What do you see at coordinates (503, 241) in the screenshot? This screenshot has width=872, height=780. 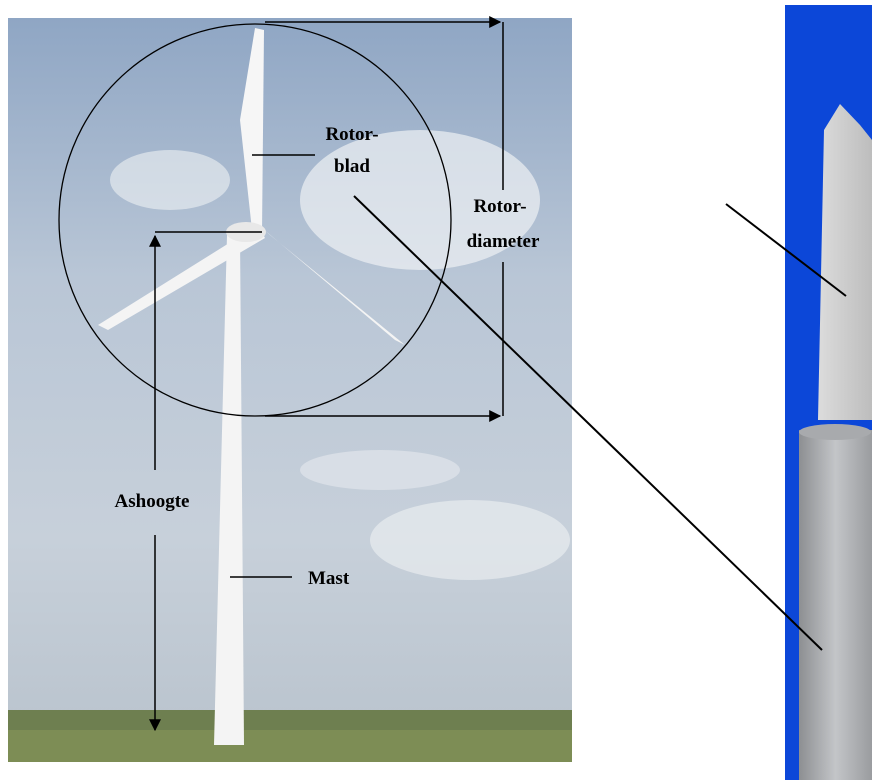 I see `label: diameter` at bounding box center [503, 241].